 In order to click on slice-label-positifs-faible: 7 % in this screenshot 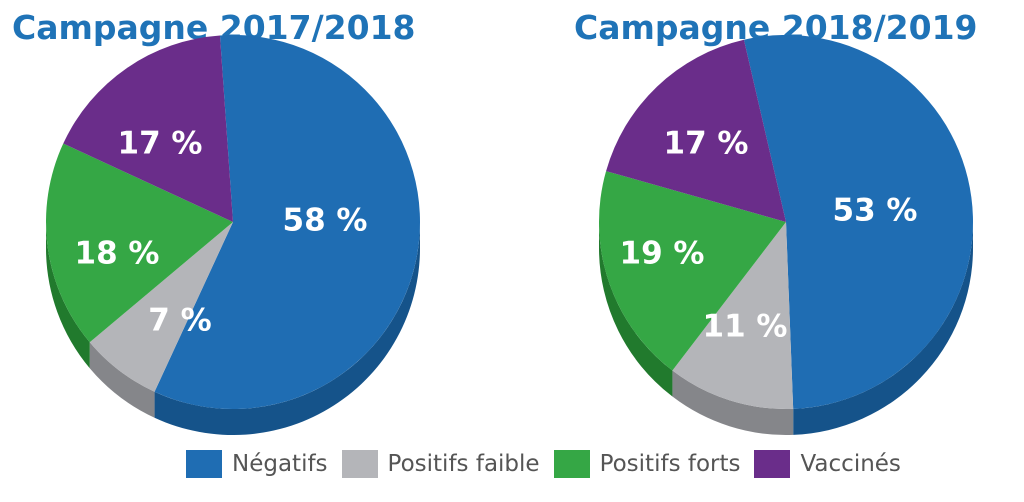, I will do `click(179, 321)`.